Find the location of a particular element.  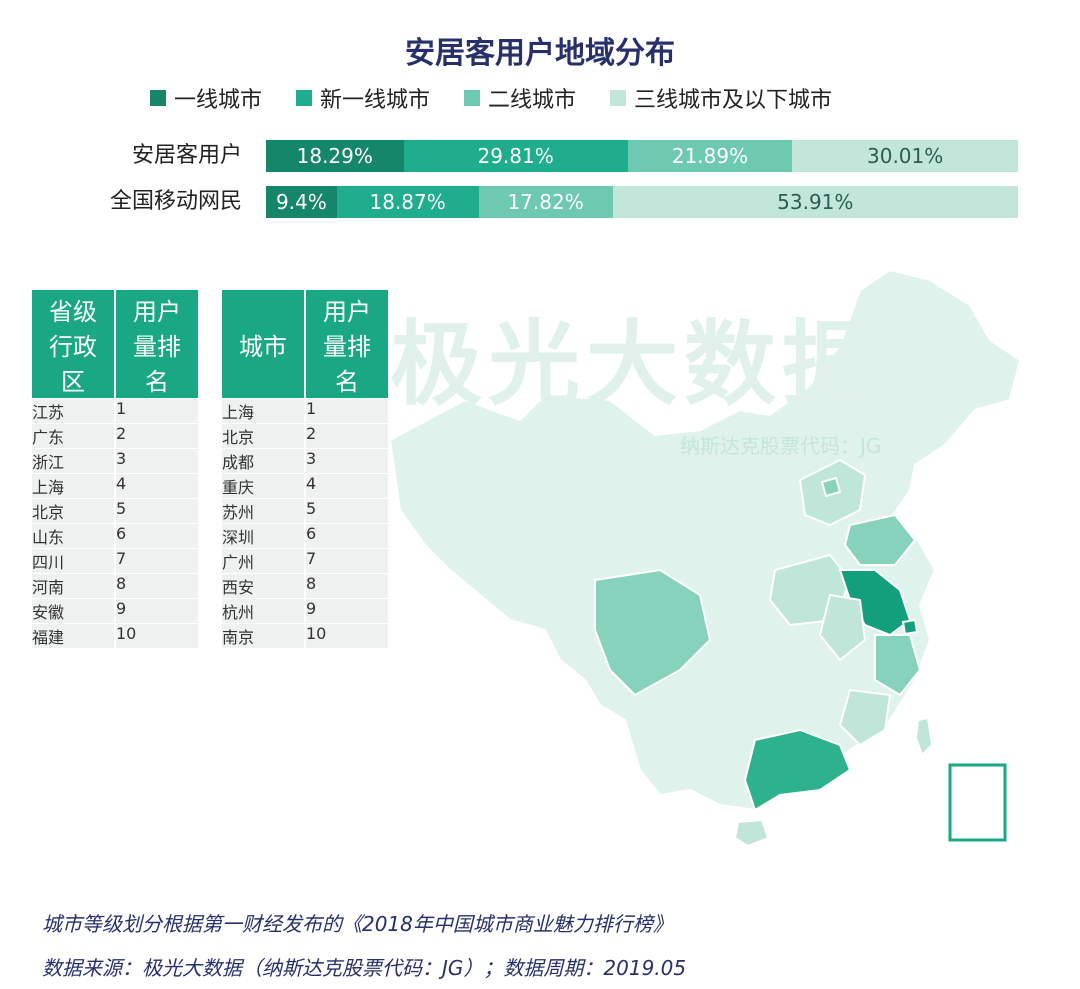

map-beijing is located at coordinates (831, 487).